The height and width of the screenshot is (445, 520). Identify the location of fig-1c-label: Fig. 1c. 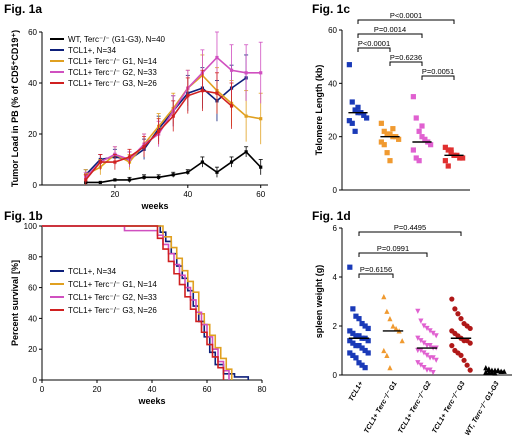
(331, 9).